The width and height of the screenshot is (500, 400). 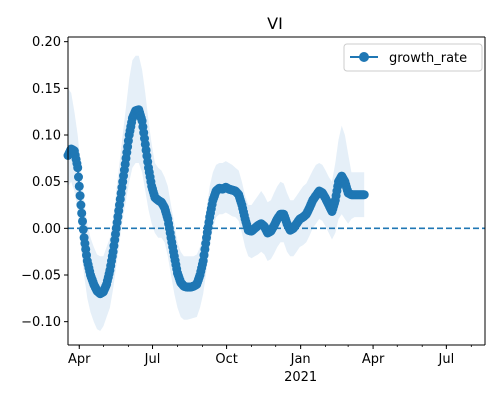 I want to click on y-tick-label: −0.10, so click(x=41, y=322).